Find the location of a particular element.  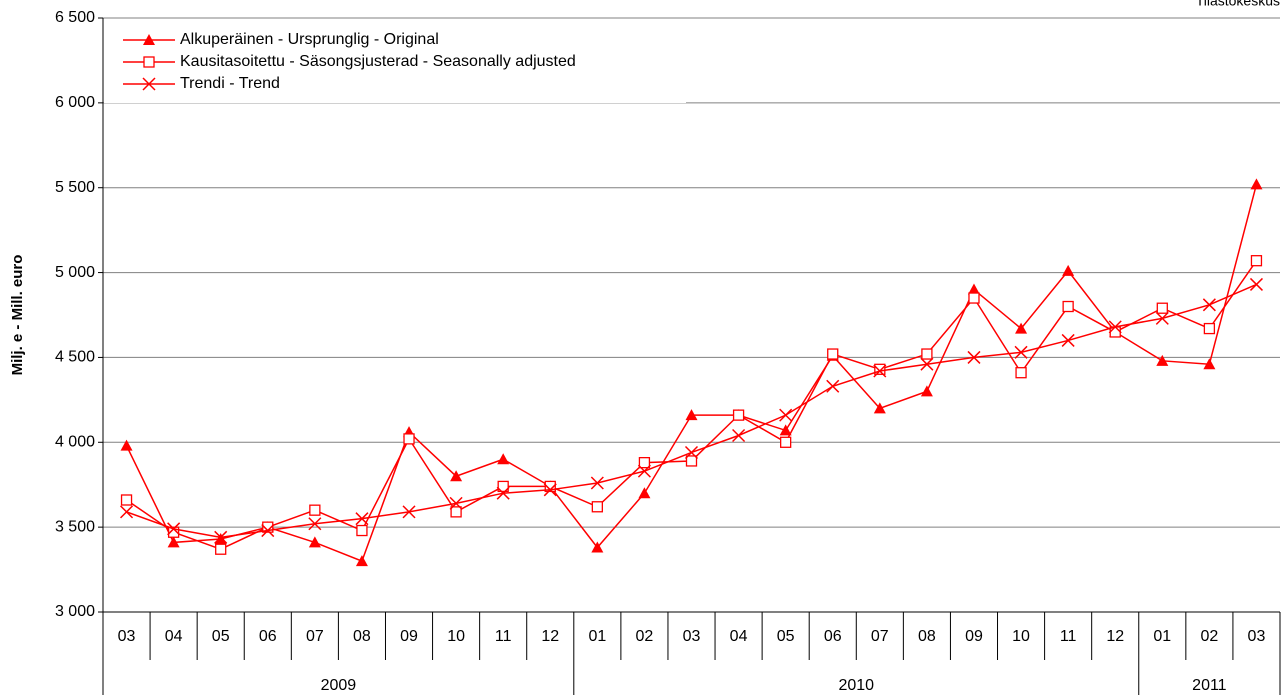

legend-box is located at coordinates (395, 61).